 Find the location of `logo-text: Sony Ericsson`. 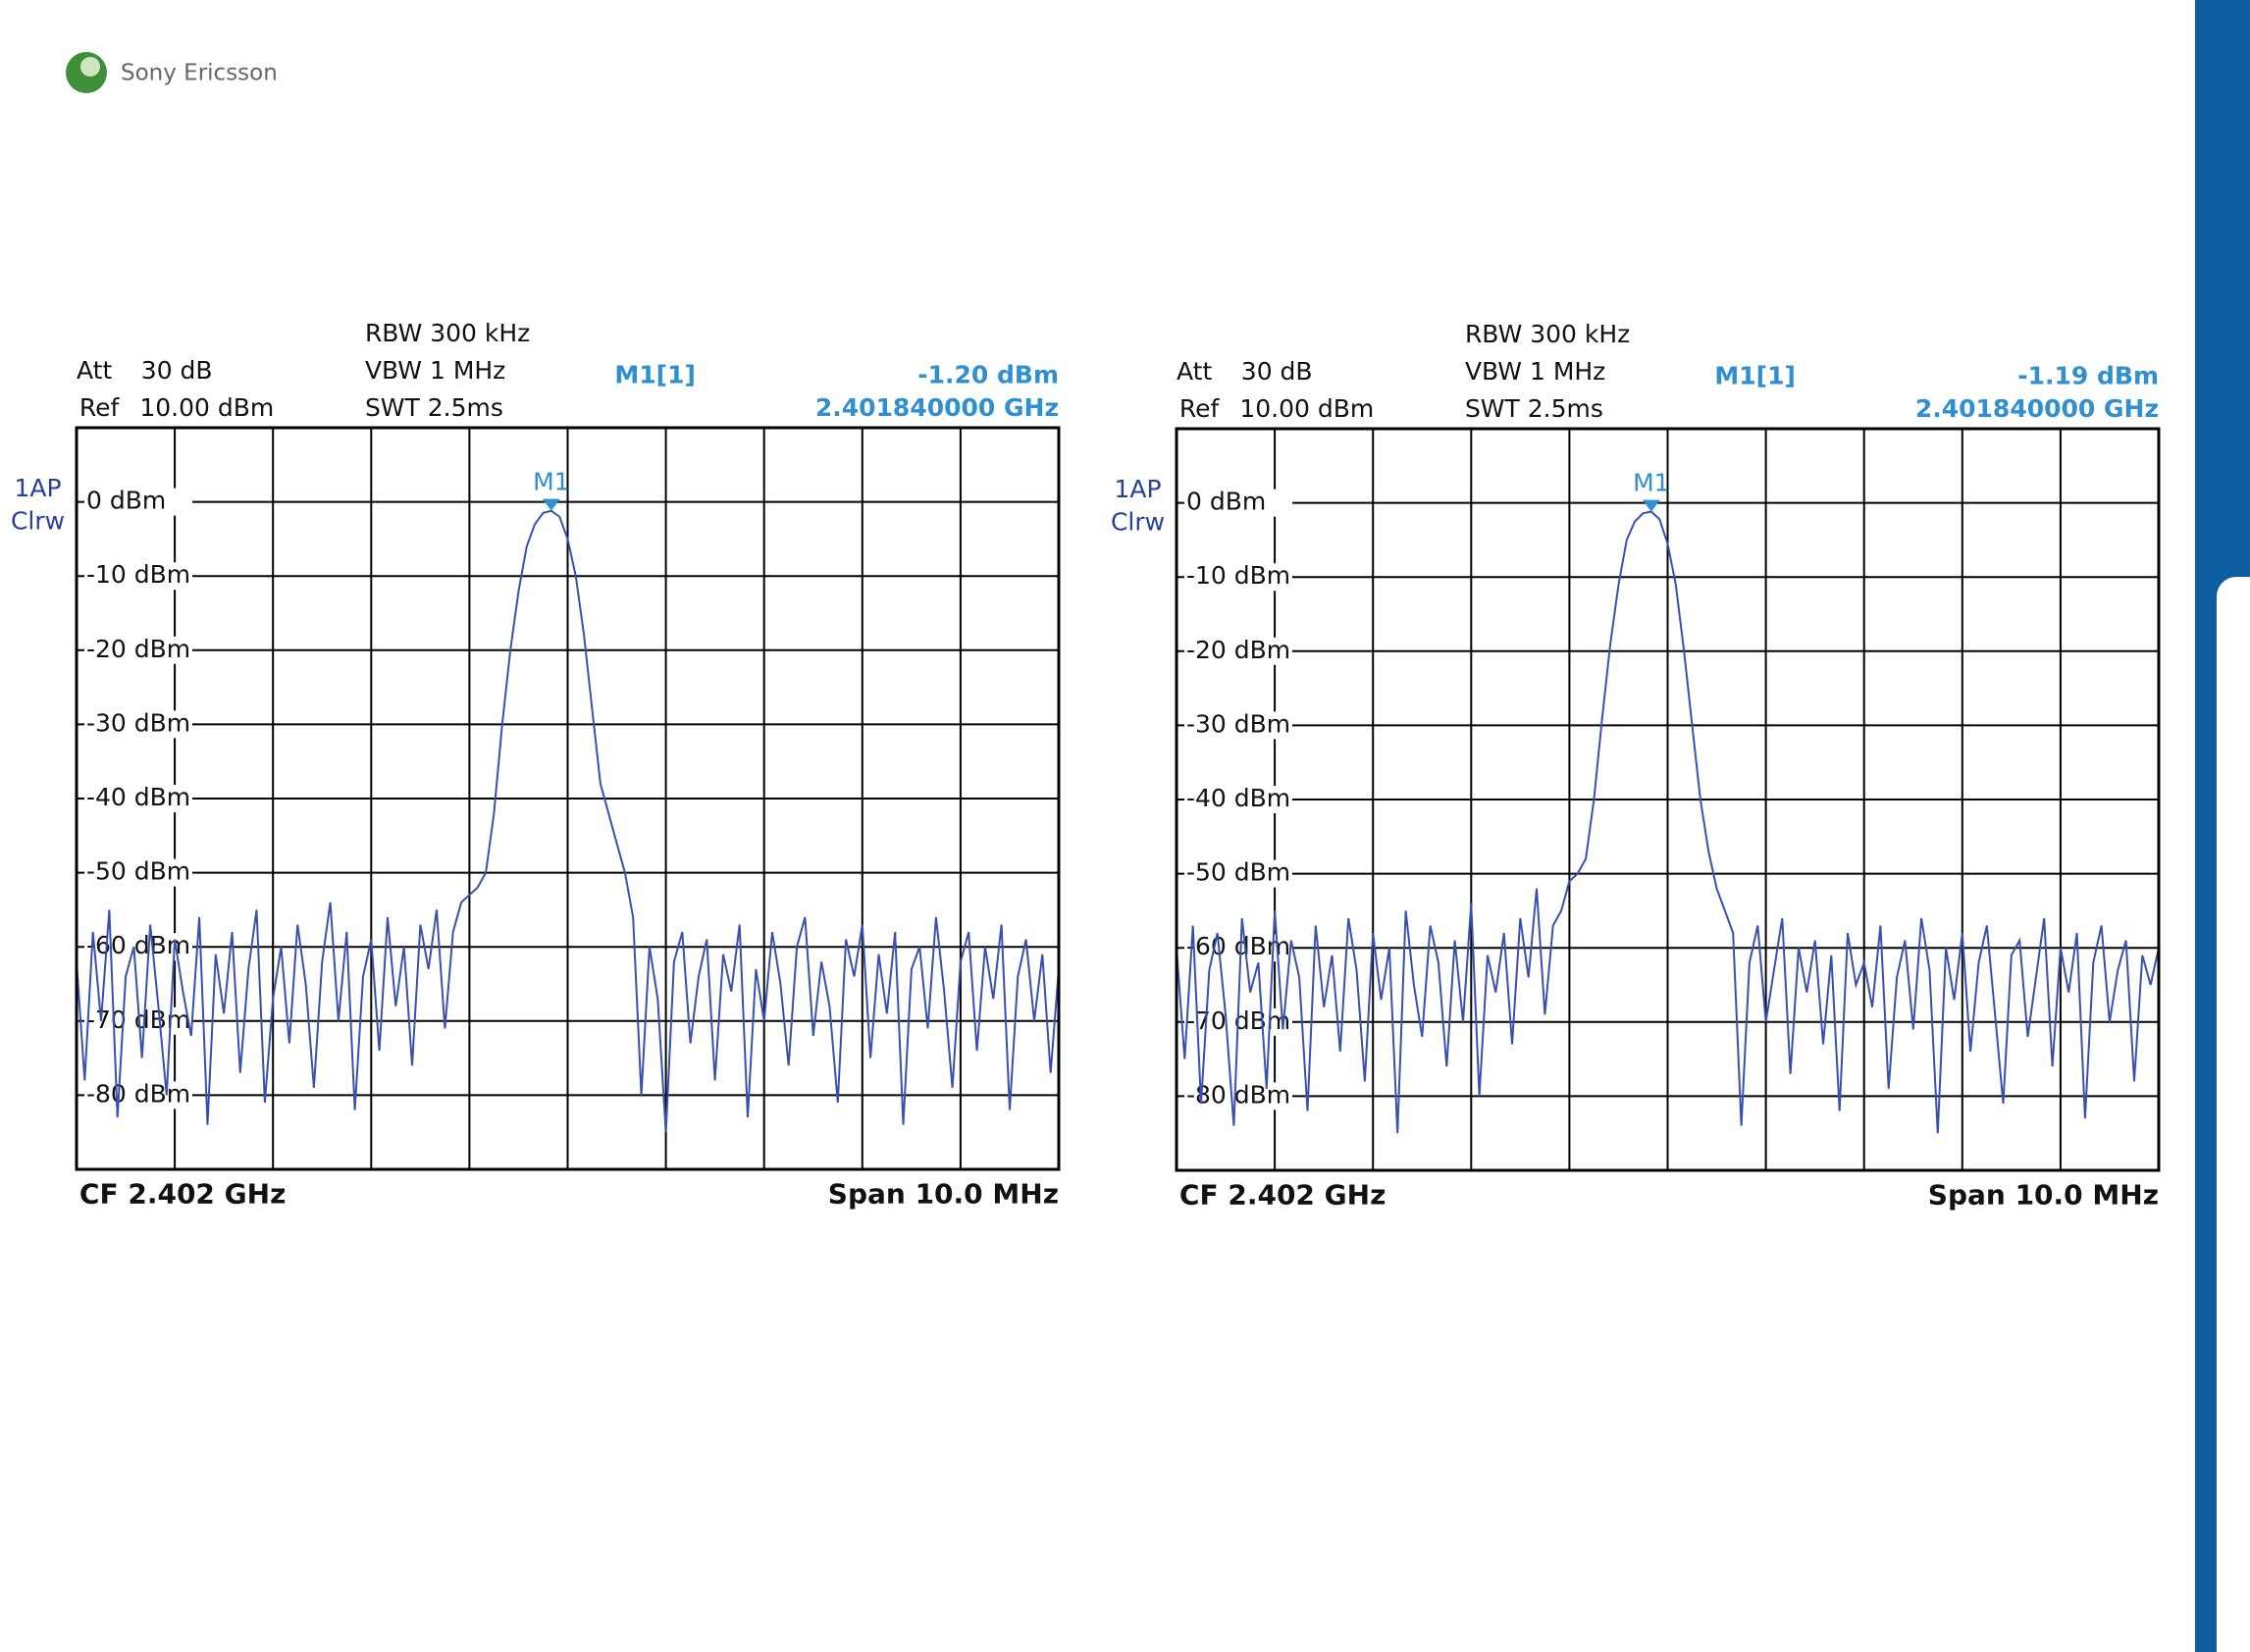

logo-text: Sony Ericsson is located at coordinates (199, 73).